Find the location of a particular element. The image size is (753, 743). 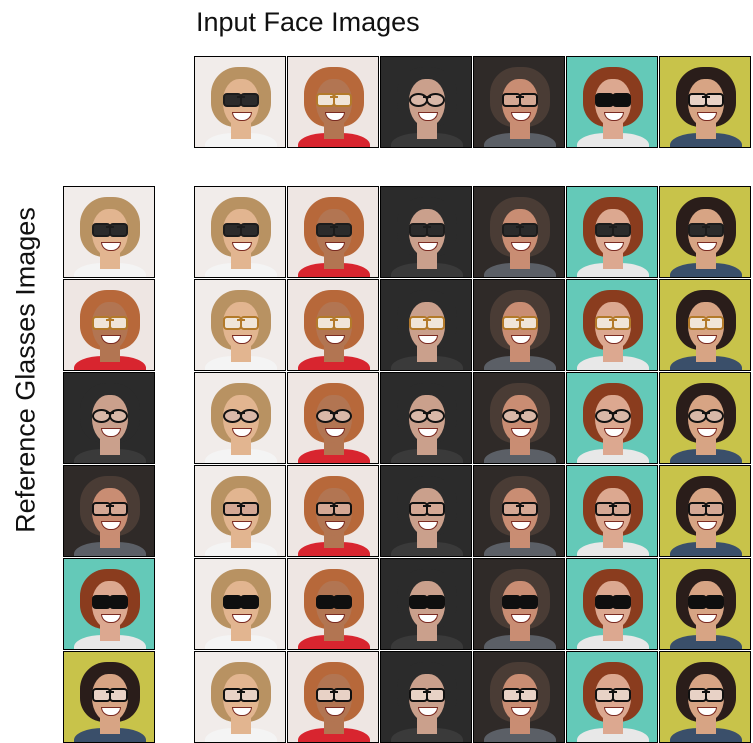

result-r1-c6 is located at coordinates (705, 232).